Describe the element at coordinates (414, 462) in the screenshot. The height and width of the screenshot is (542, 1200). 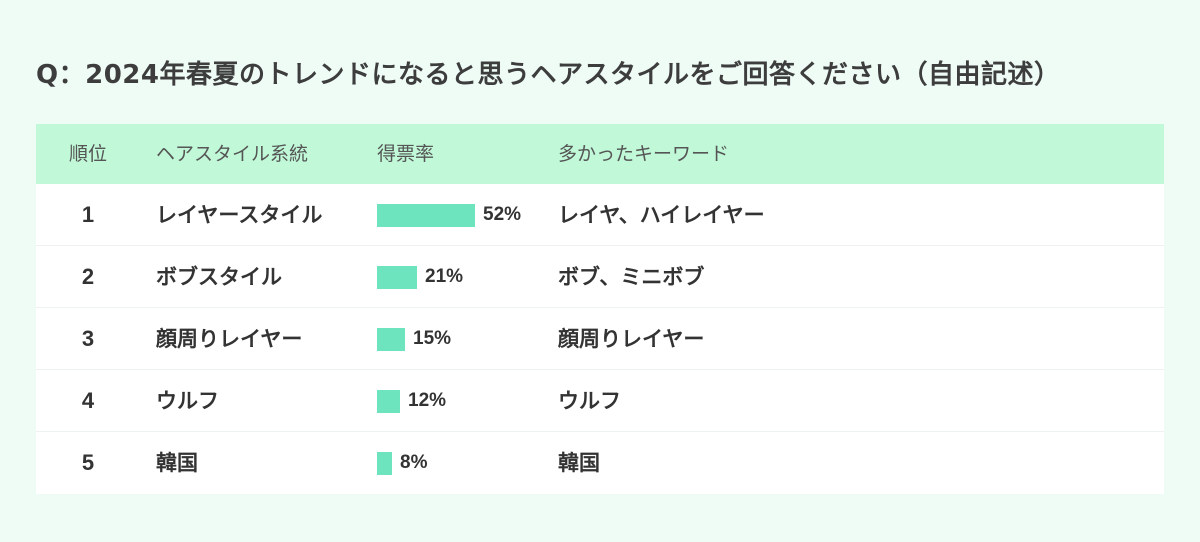
I see `share-label: 8%` at that location.